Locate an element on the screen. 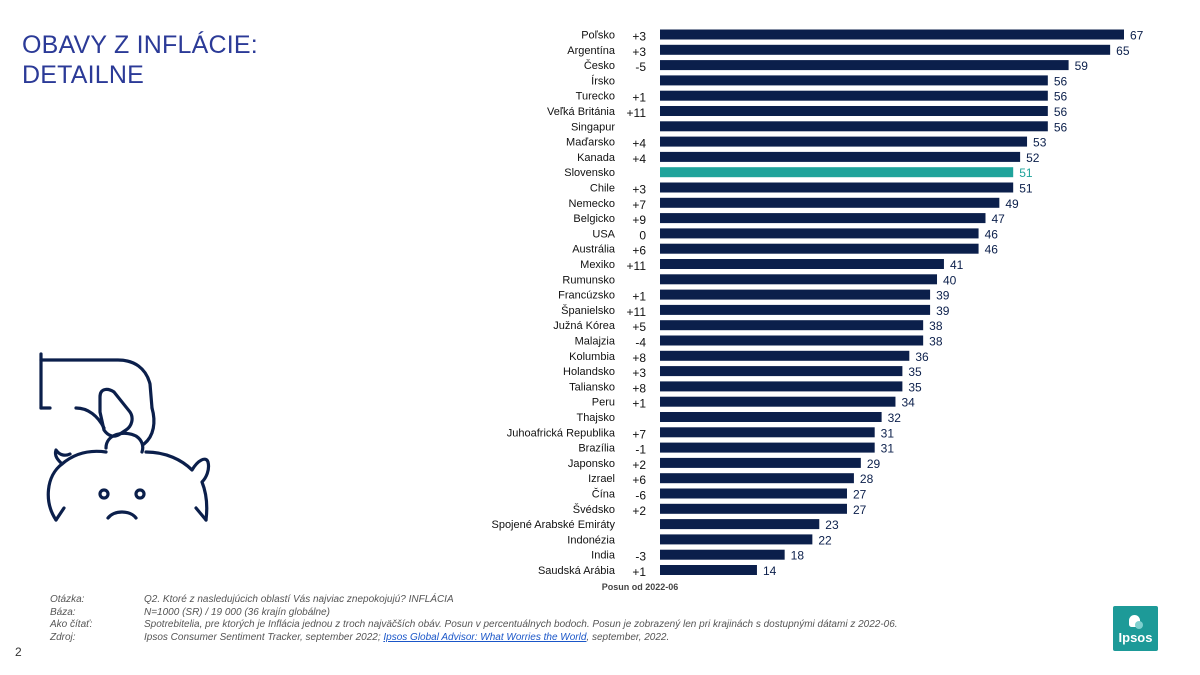 Image resolution: width=1200 pixels, height=675 pixels. change-label: +5 is located at coordinates (639, 327).